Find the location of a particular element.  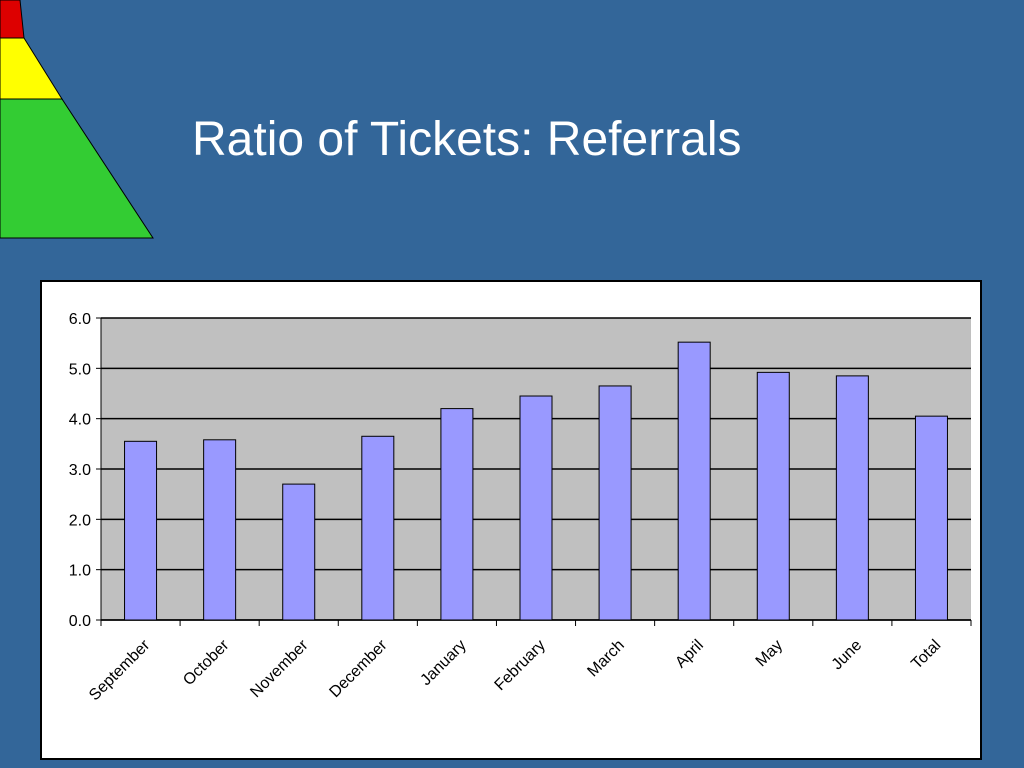

y-tick-label: 0.0 is located at coordinates (80, 621).